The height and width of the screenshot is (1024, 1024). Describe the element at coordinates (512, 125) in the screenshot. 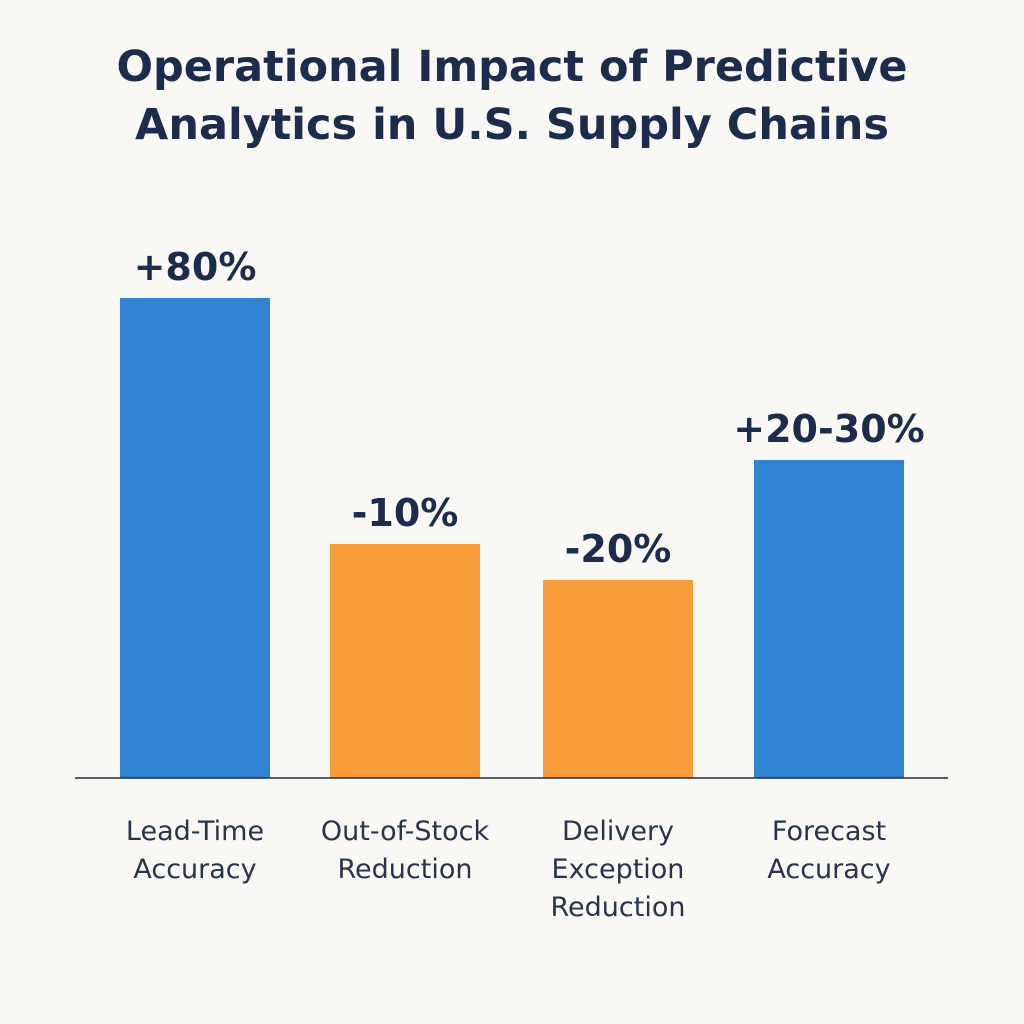

I see `chart-title-line-2: Analytics in U.S. Supply Chains` at that location.